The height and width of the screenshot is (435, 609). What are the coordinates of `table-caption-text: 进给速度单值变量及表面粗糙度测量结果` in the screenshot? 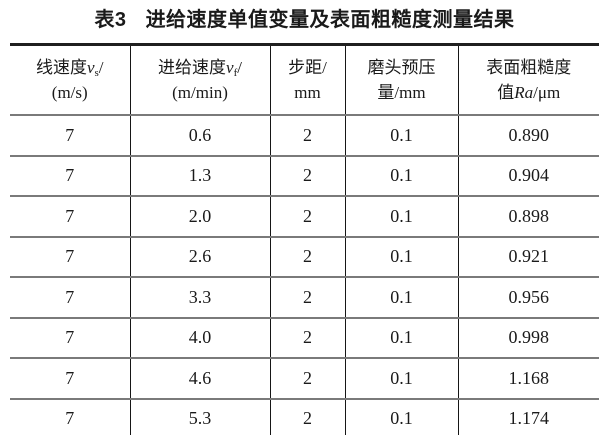 It's located at (330, 20).